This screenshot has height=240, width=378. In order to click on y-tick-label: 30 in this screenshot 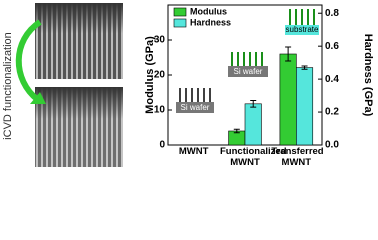, I will do `click(160, 40)`.